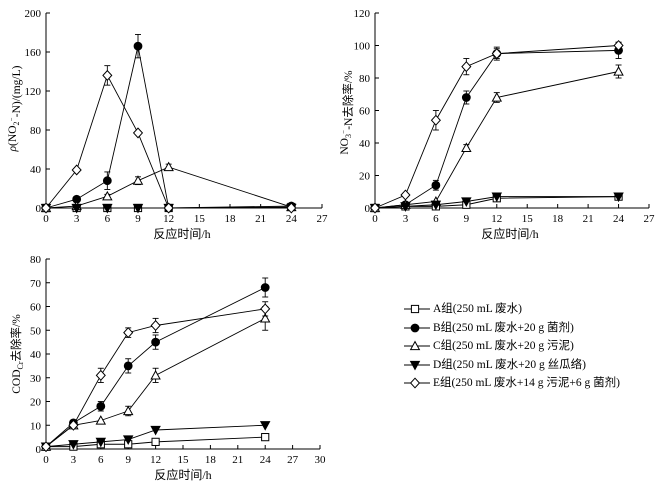  What do you see at coordinates (13, 119) in the screenshot?
I see `axis-label-part: ⁻` at bounding box center [13, 119].